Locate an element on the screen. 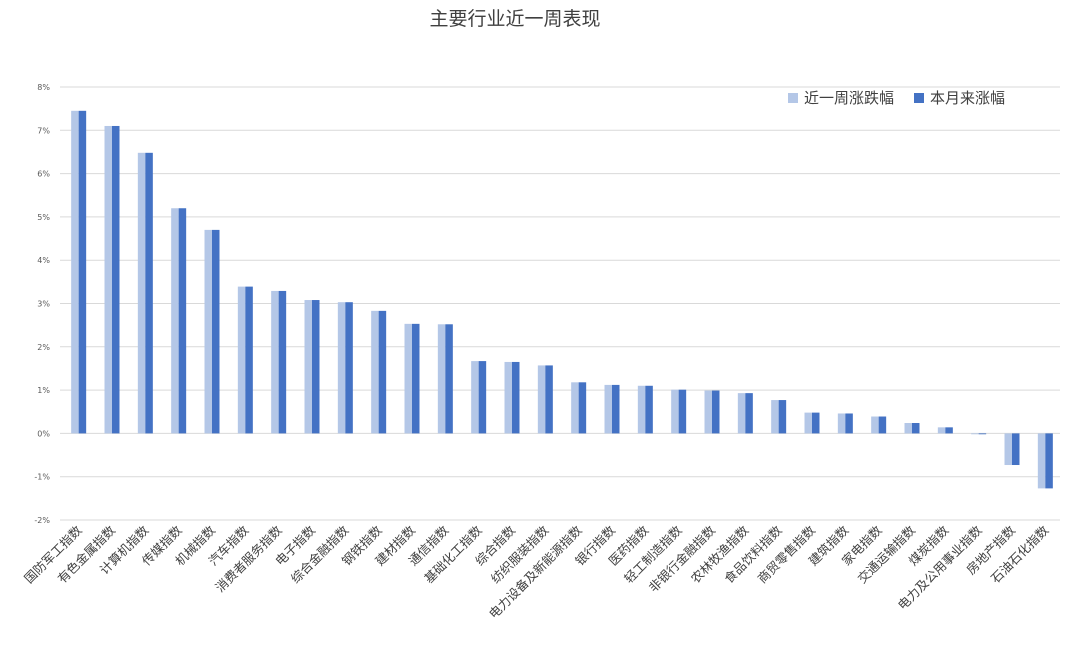 The width and height of the screenshot is (1080, 667). y-tick-label: 8% is located at coordinates (43, 87).